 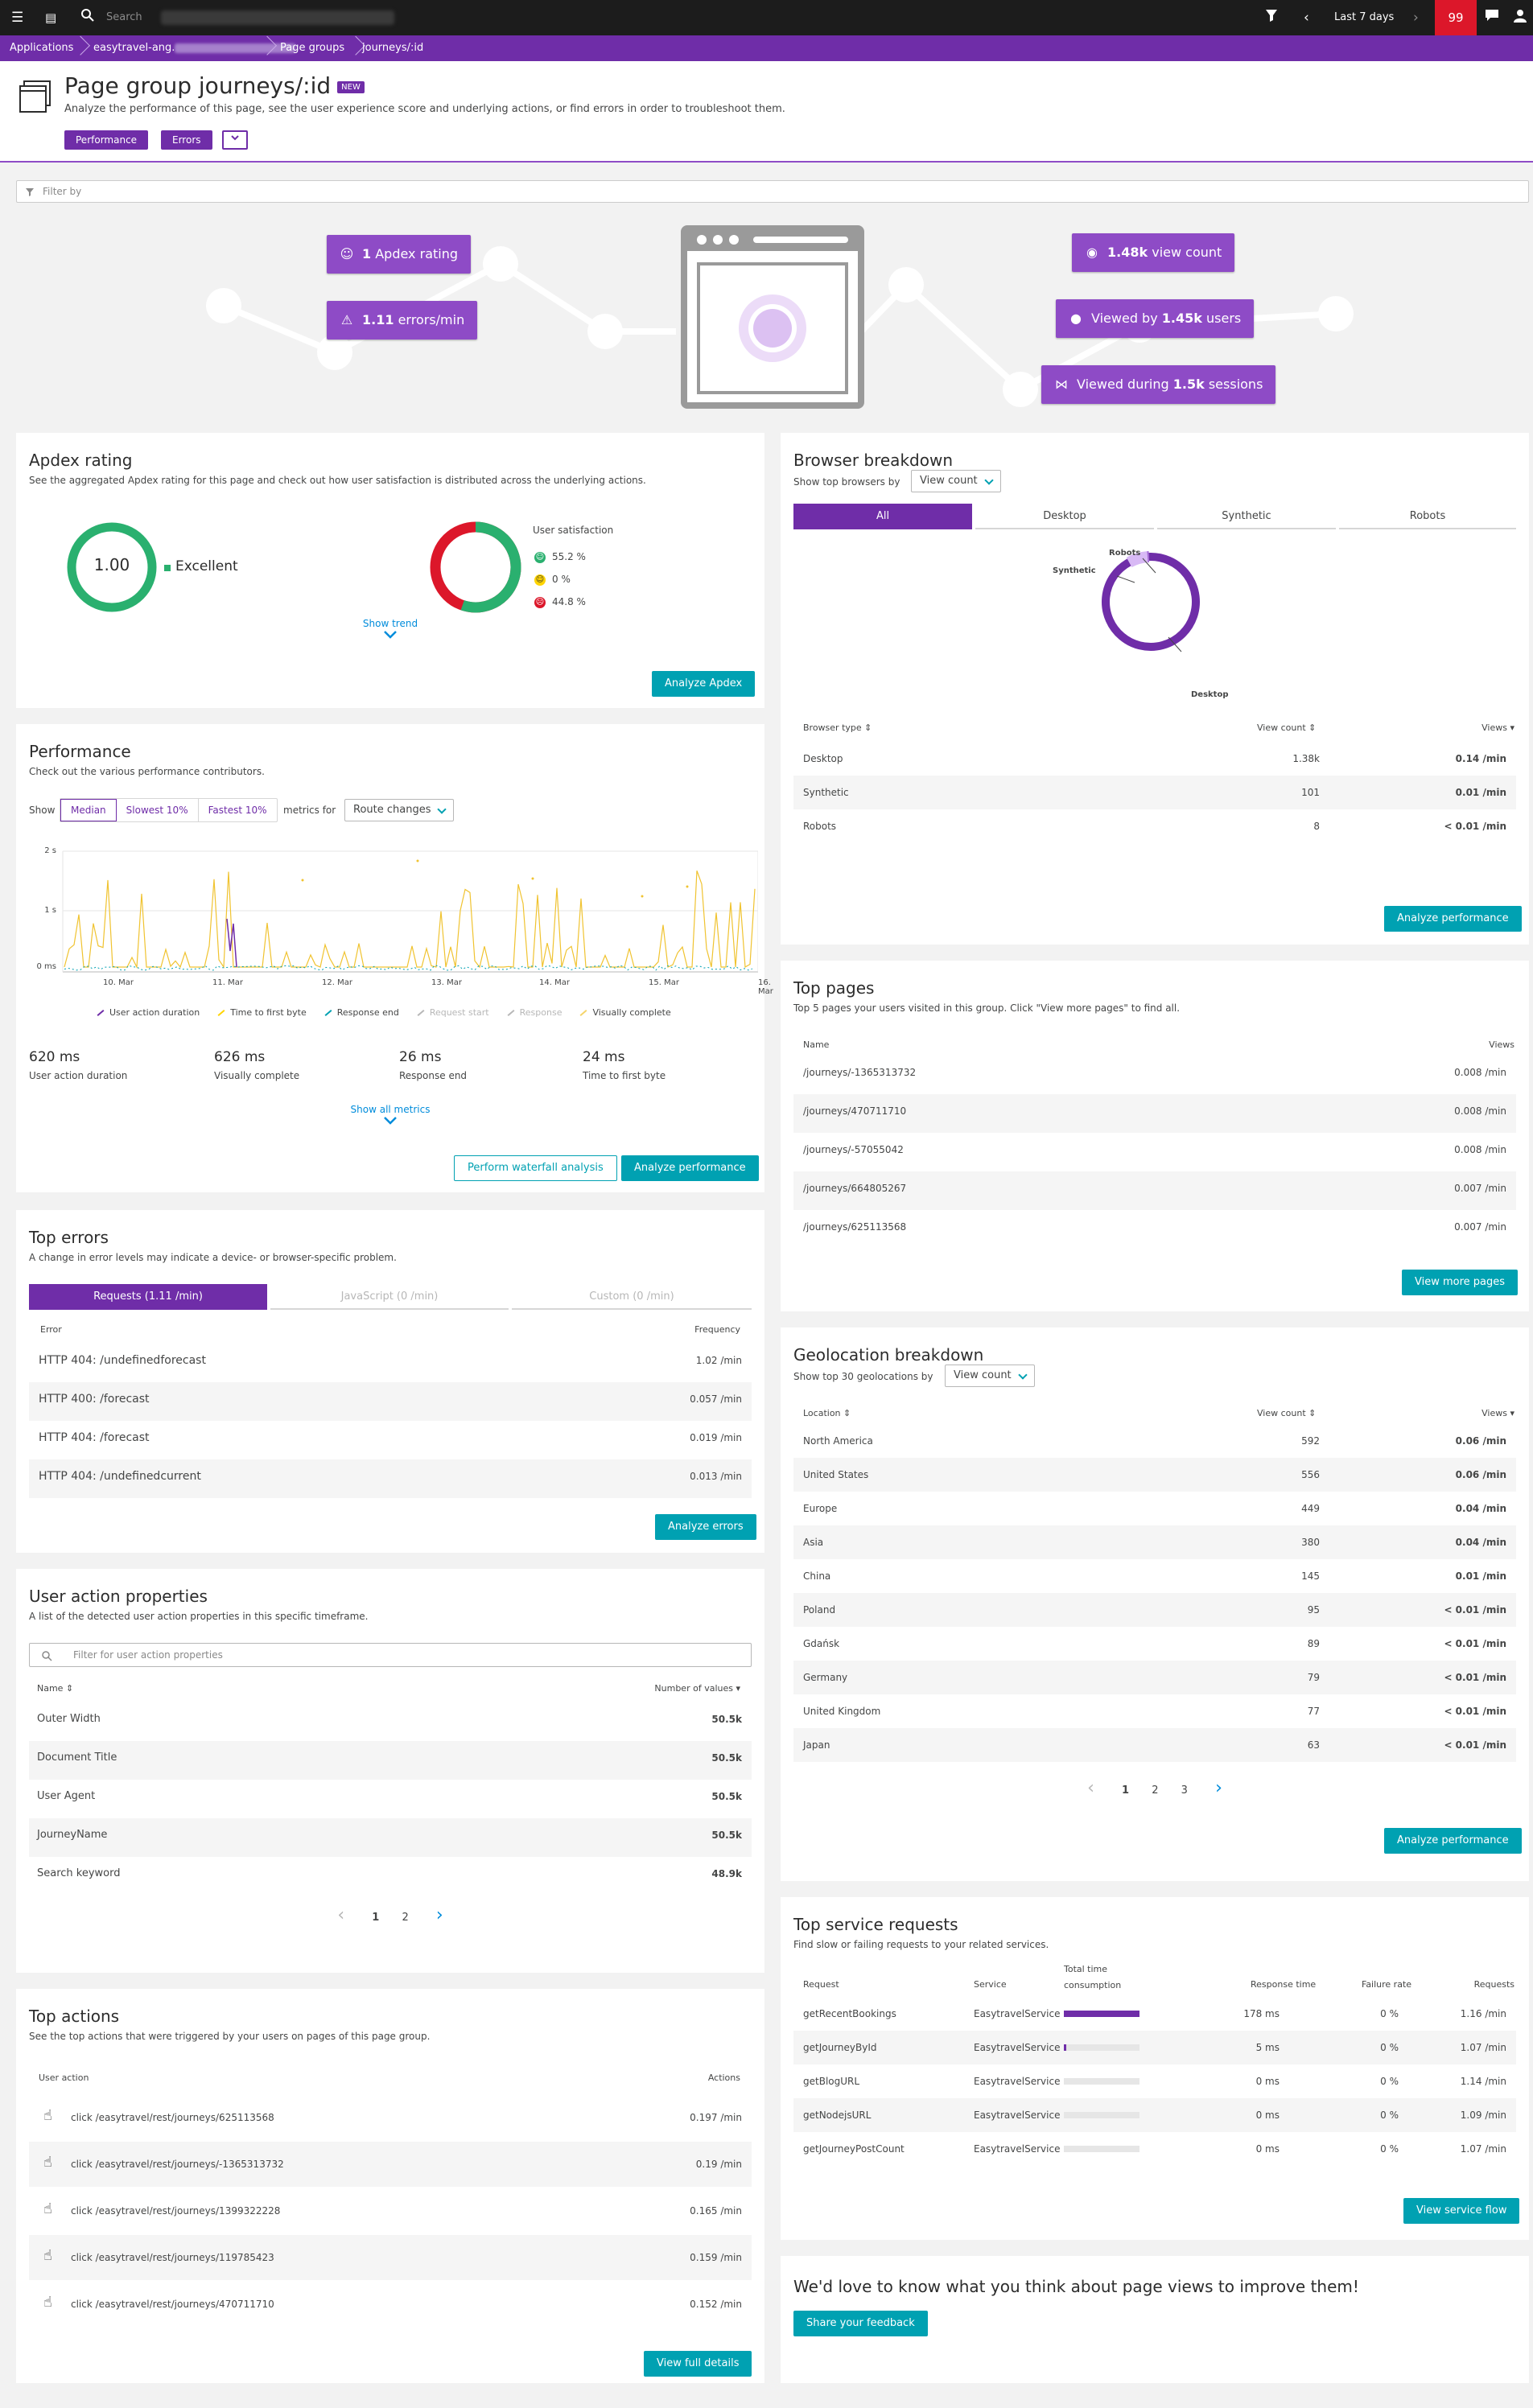 I want to click on tab-all: All, so click(x=882, y=516).